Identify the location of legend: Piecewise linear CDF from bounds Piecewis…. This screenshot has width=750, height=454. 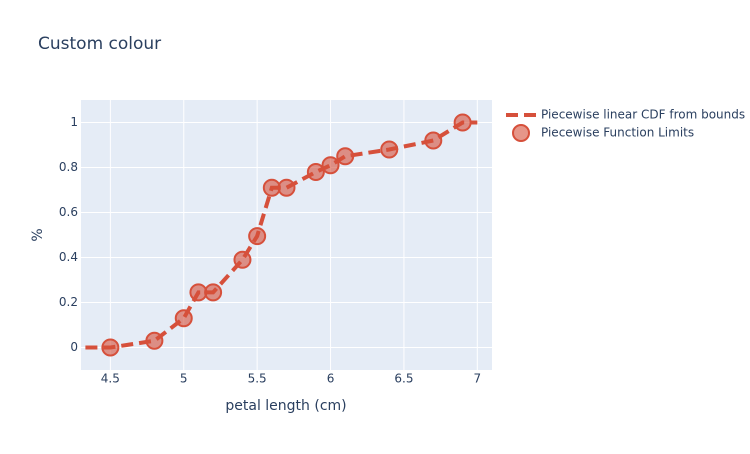
(625, 125).